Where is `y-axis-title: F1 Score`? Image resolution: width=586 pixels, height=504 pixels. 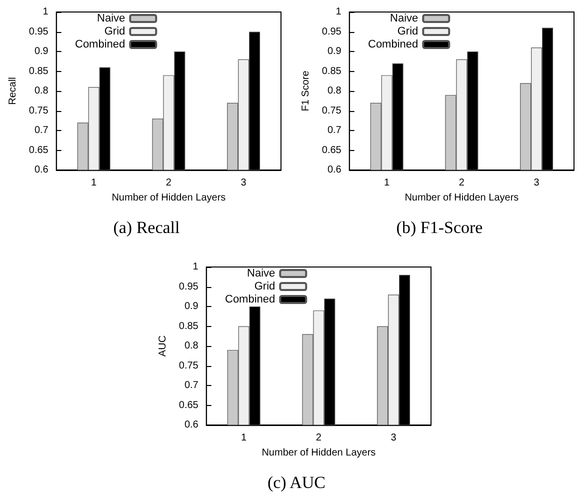 y-axis-title: F1 Score is located at coordinates (306, 91).